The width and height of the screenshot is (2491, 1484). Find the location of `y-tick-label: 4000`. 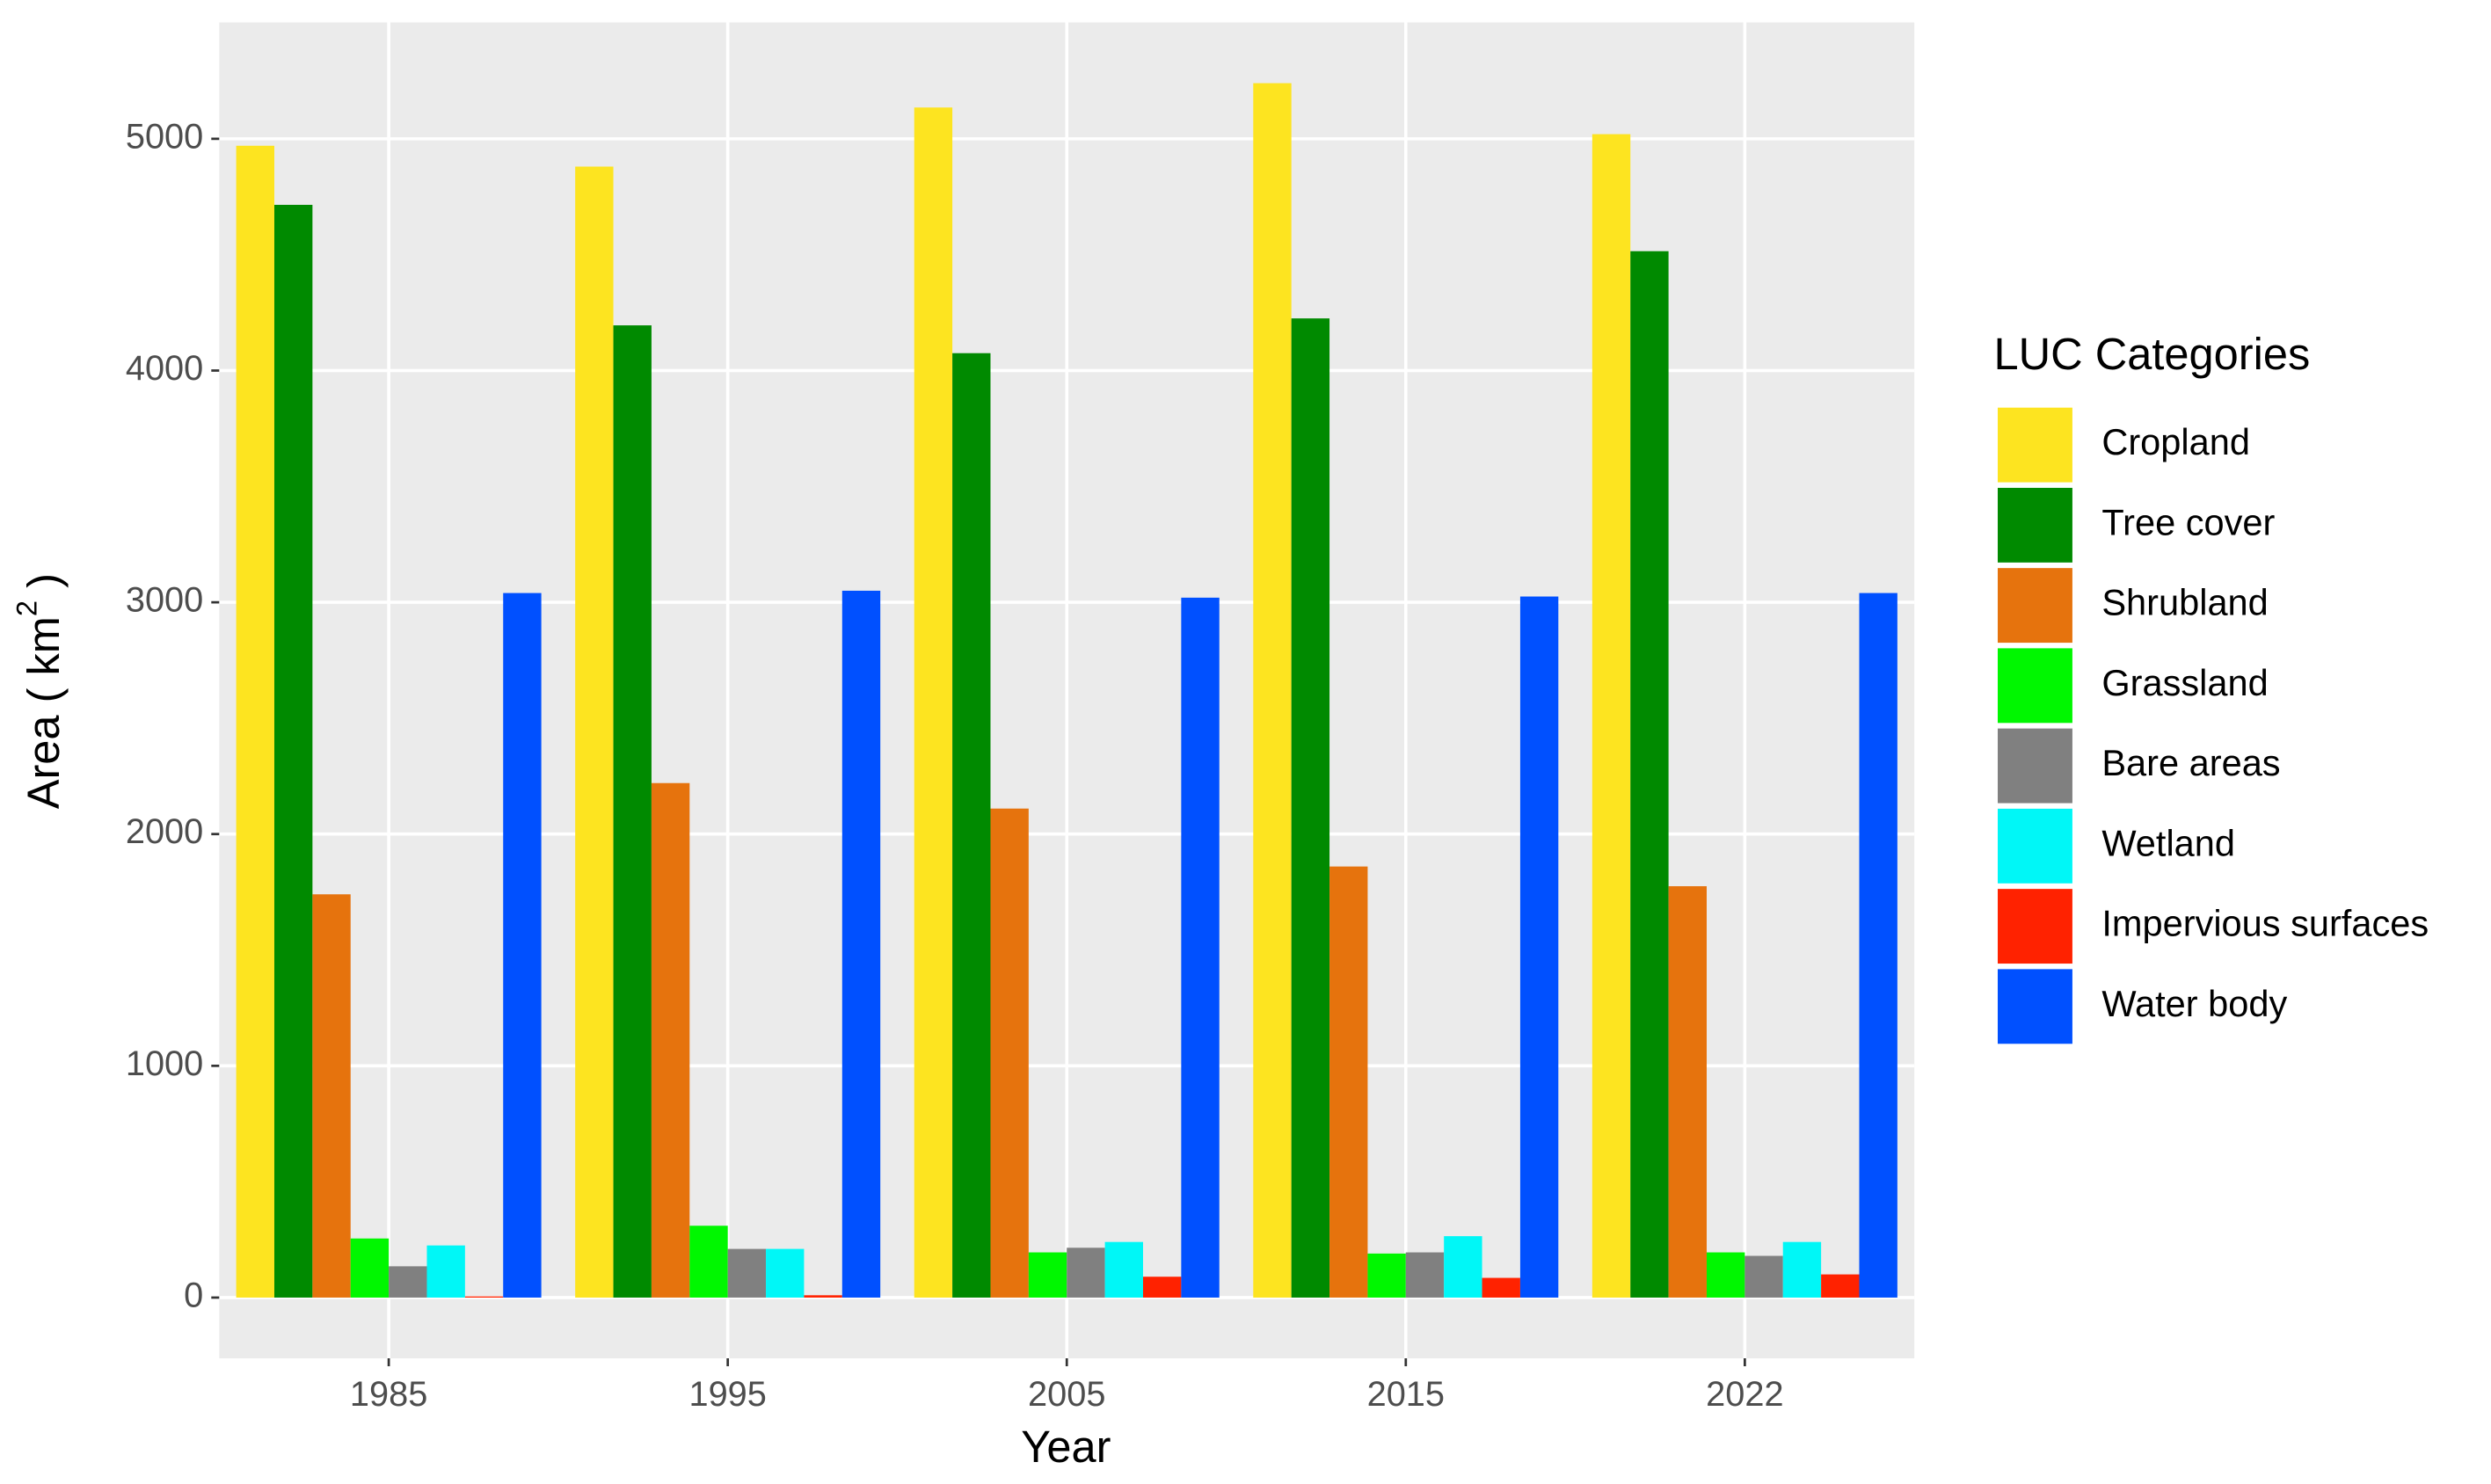

y-tick-label: 4000 is located at coordinates (165, 368).